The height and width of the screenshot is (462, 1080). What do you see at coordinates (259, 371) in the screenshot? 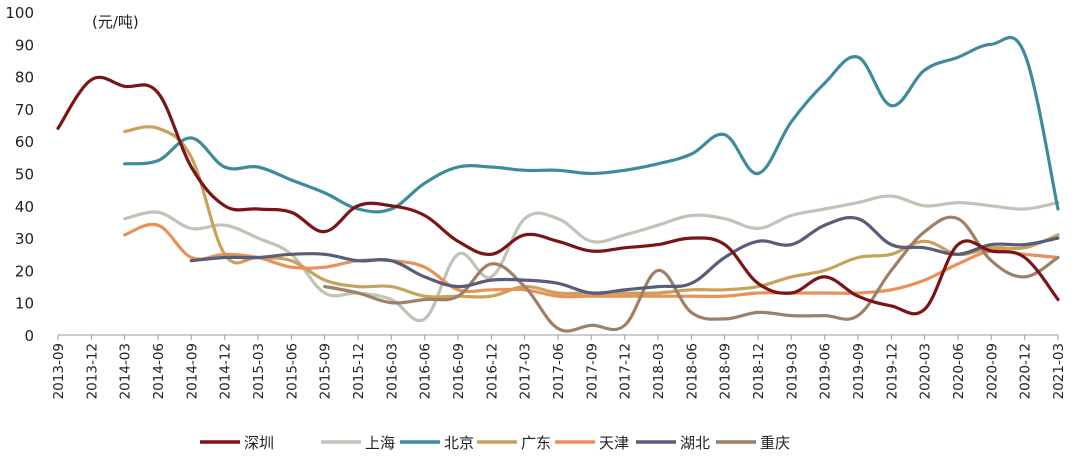
I see `x-tick-label: 2015-03` at bounding box center [259, 371].